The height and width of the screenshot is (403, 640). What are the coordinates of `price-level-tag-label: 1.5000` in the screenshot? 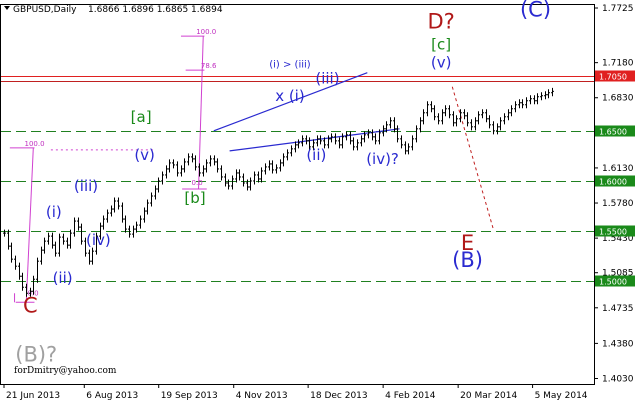 It's located at (613, 282).